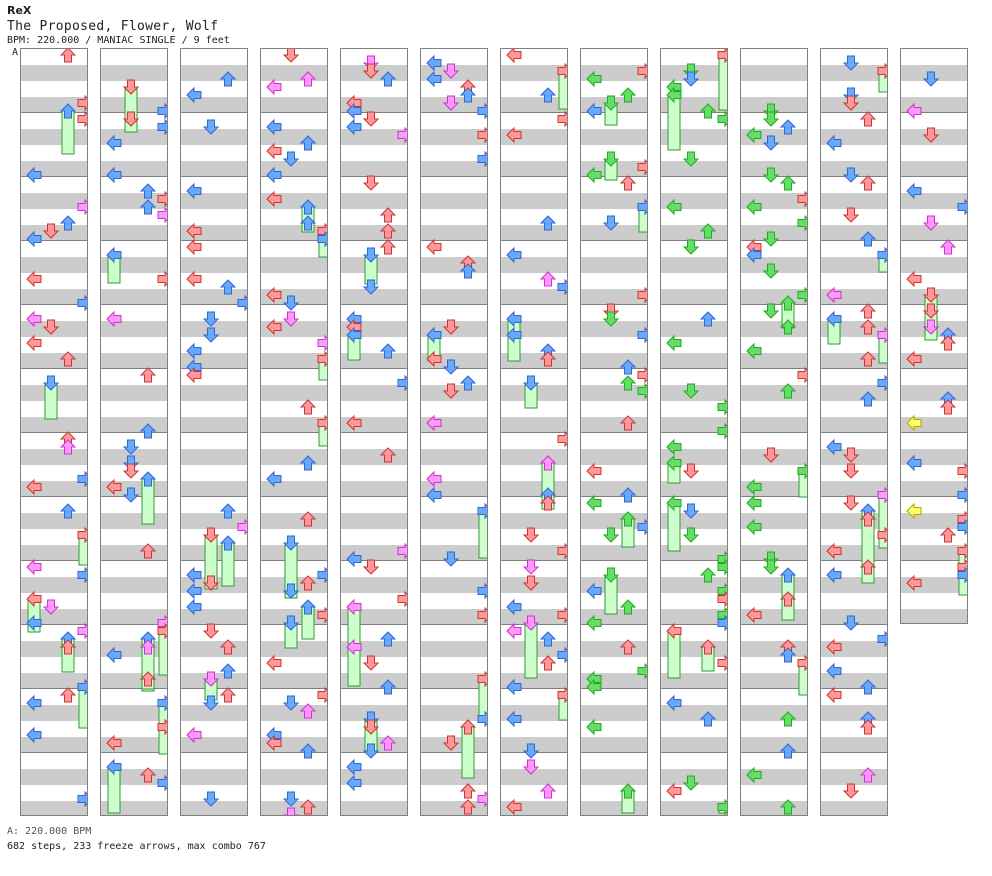  I want to click on chart-column, so click(134, 432).